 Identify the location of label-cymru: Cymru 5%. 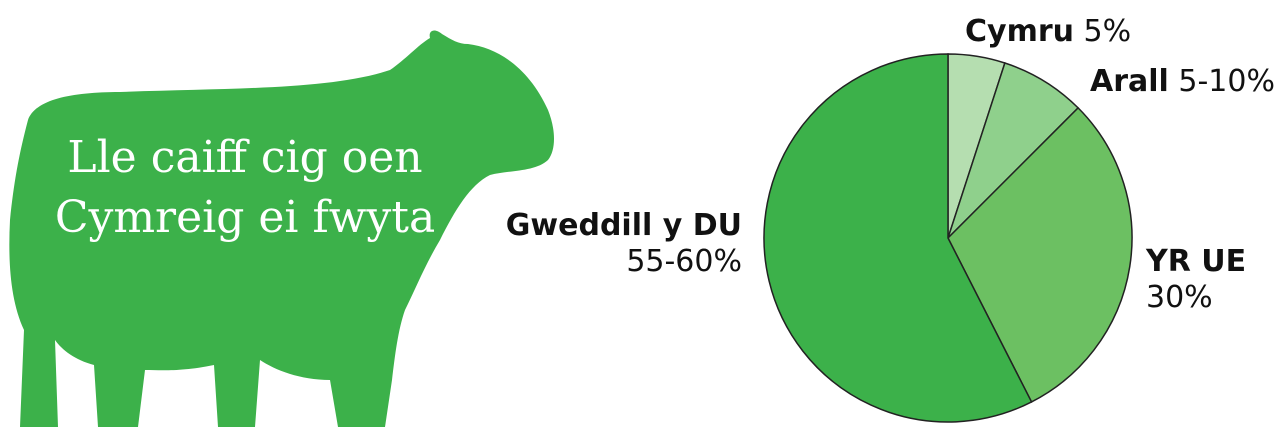
(1048, 32).